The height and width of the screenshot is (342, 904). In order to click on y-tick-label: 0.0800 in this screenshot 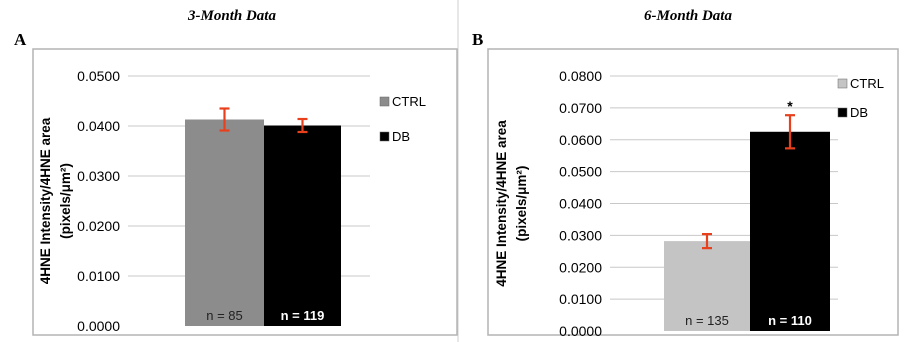, I will do `click(580, 76)`.